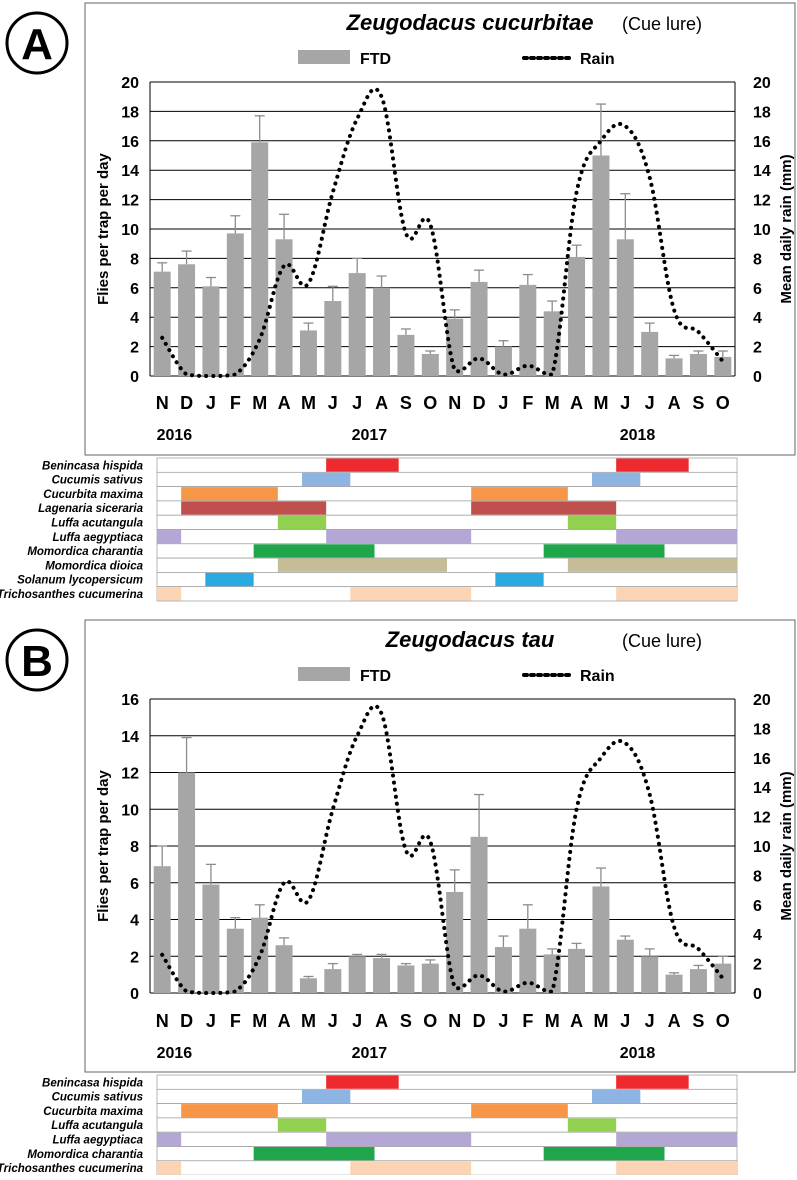  What do you see at coordinates (662, 24) in the screenshot?
I see `chart-subtitle: (Cue lure)` at bounding box center [662, 24].